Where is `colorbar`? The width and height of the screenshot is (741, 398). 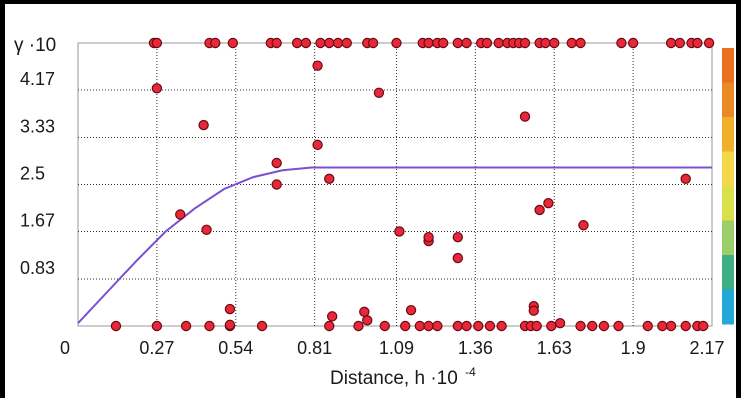
colorbar is located at coordinates (728, 186).